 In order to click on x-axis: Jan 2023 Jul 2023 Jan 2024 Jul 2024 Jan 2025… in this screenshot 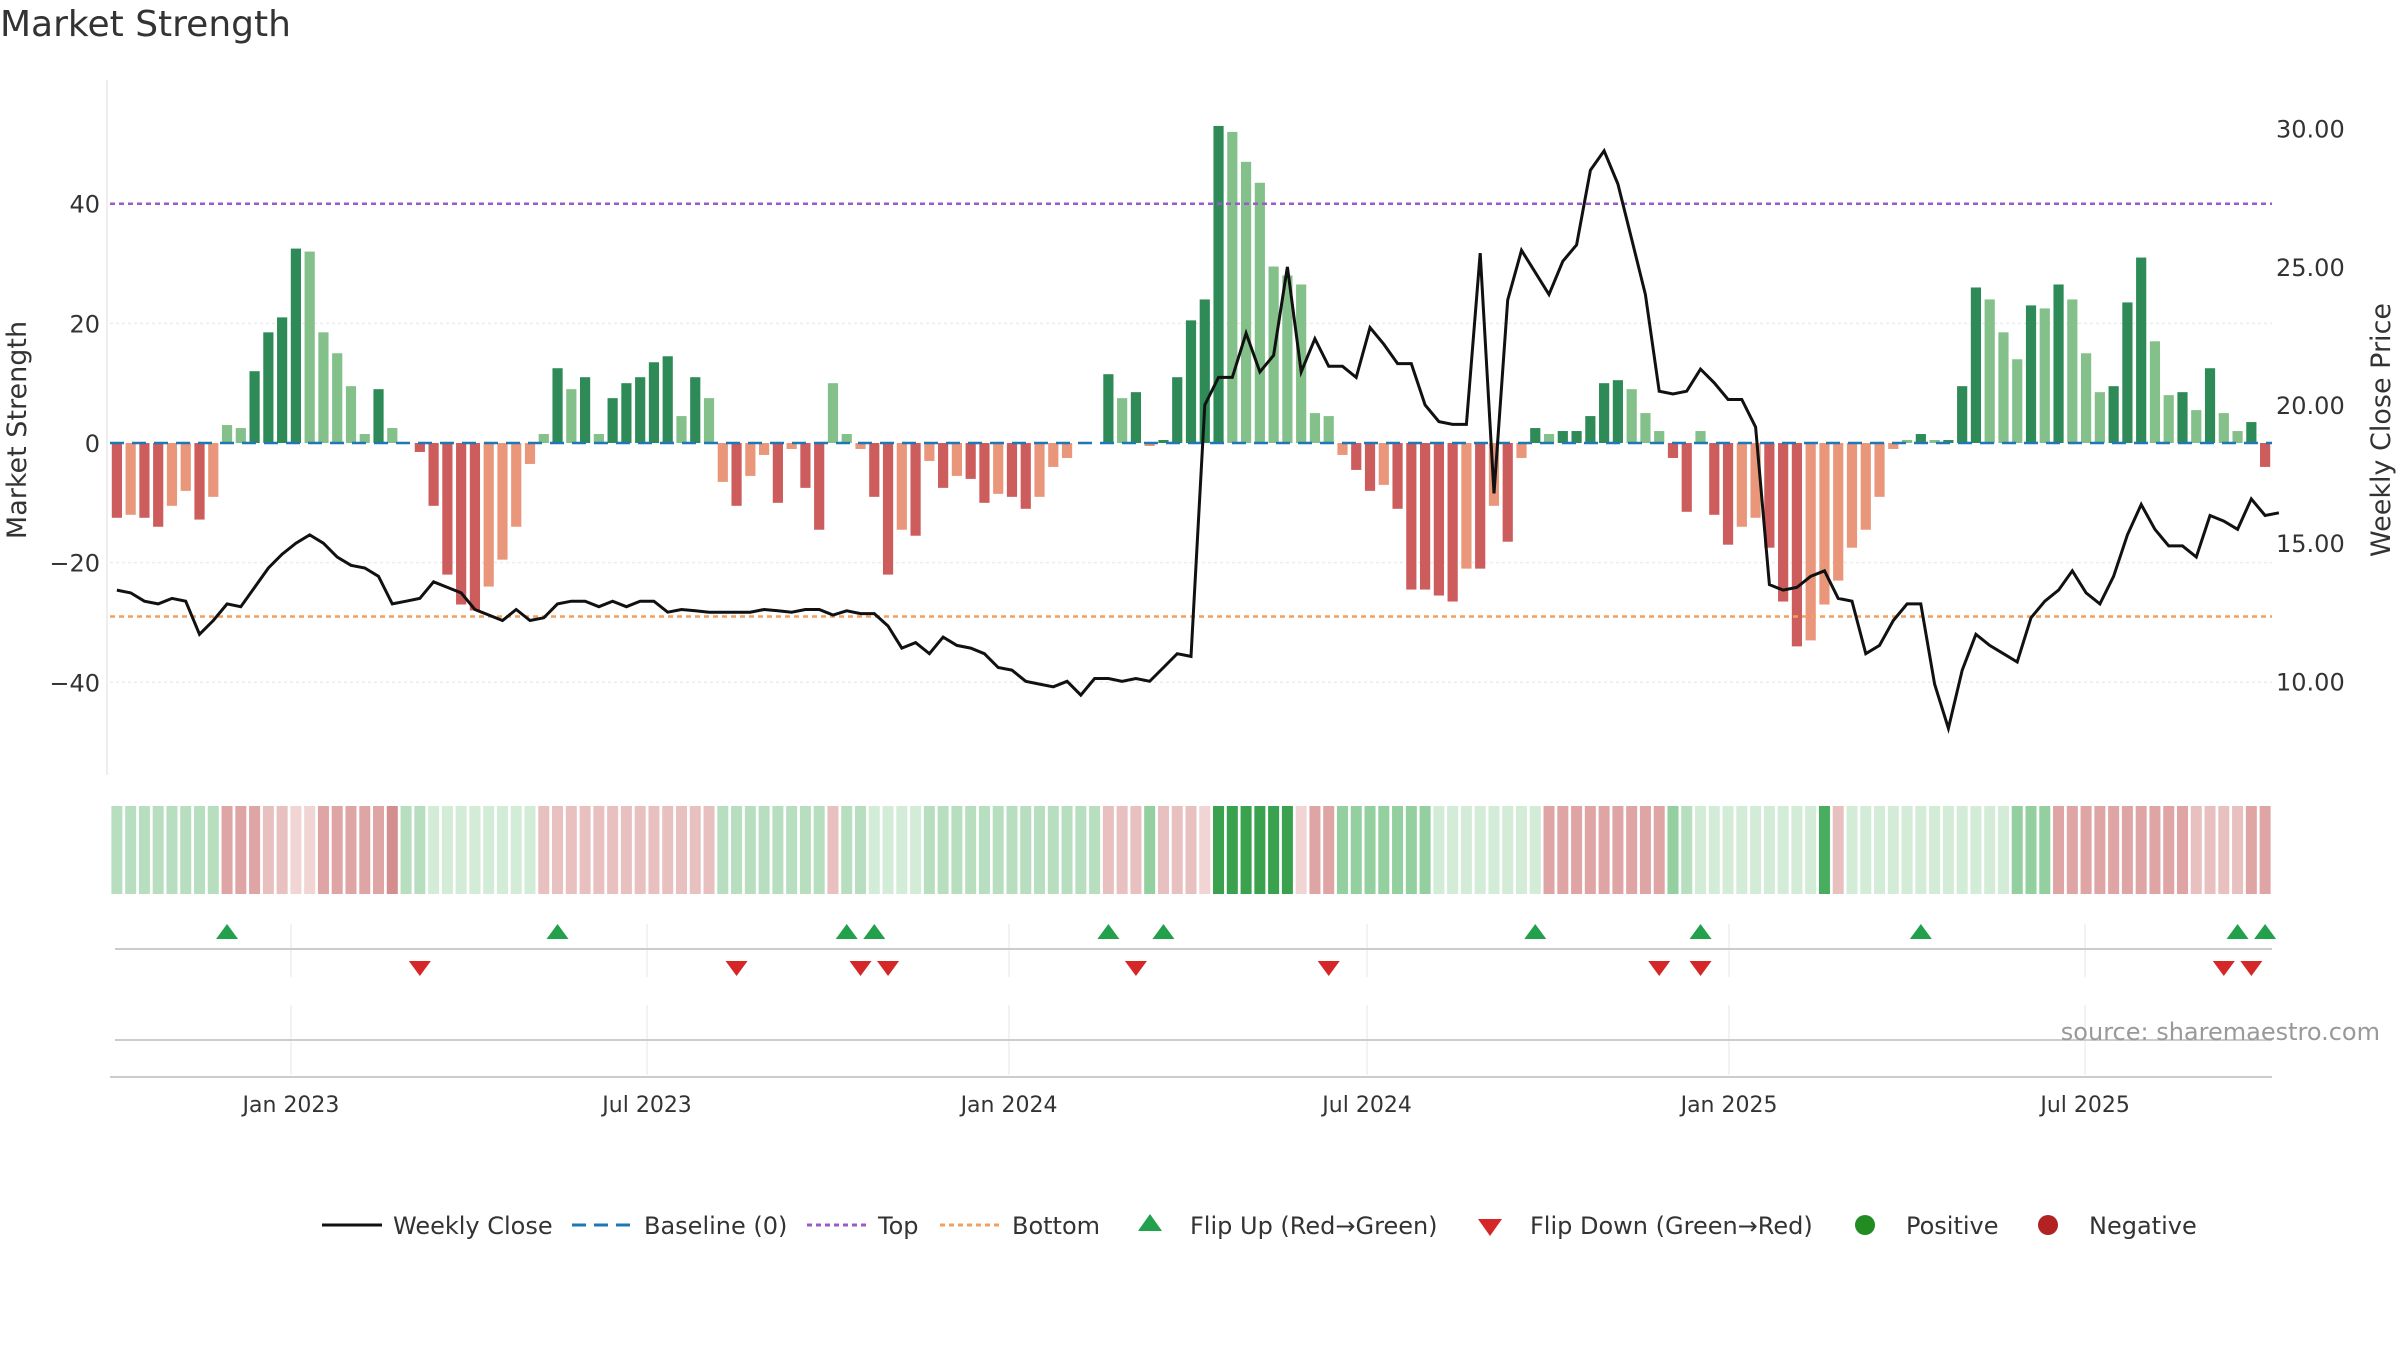, I will do `click(1191, 1021)`.